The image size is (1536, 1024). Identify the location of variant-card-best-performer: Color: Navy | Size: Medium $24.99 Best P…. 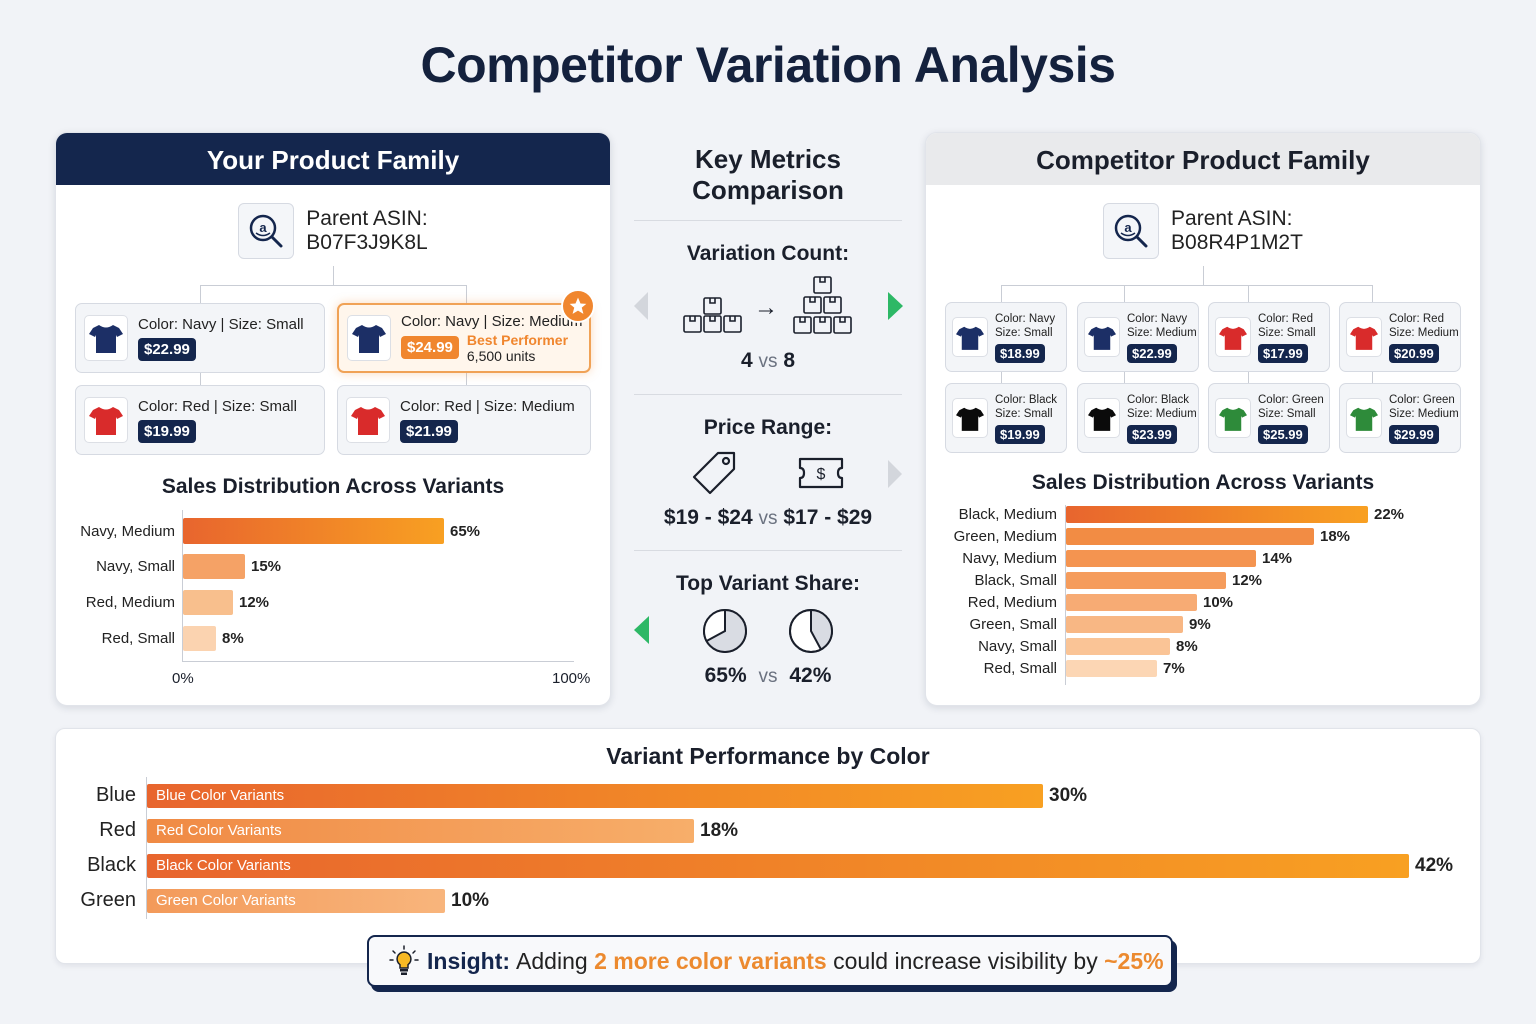
(466, 331).